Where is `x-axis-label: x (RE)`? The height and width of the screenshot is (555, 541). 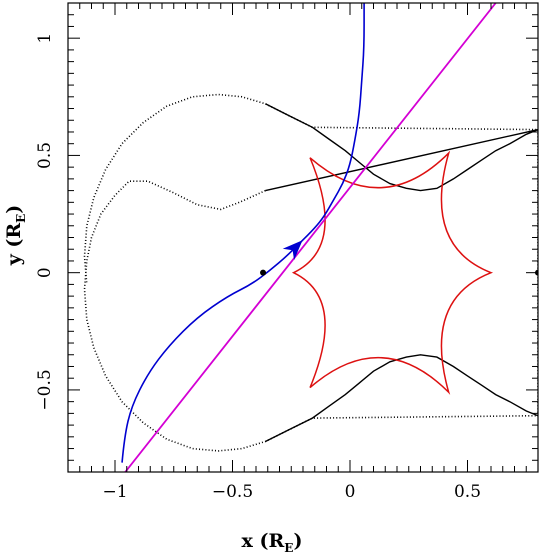 x-axis-label: x (RE) is located at coordinates (272, 542).